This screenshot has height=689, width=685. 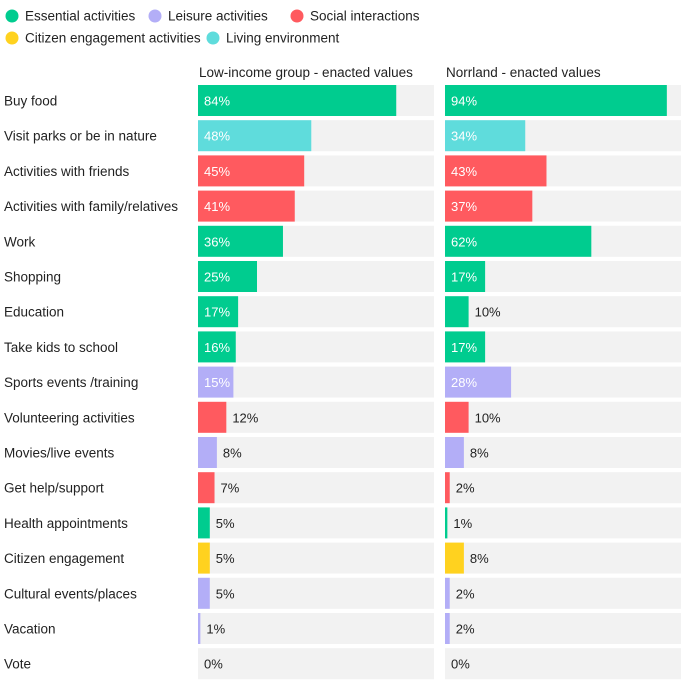 What do you see at coordinates (217, 101) in the screenshot?
I see `data-label: 84%` at bounding box center [217, 101].